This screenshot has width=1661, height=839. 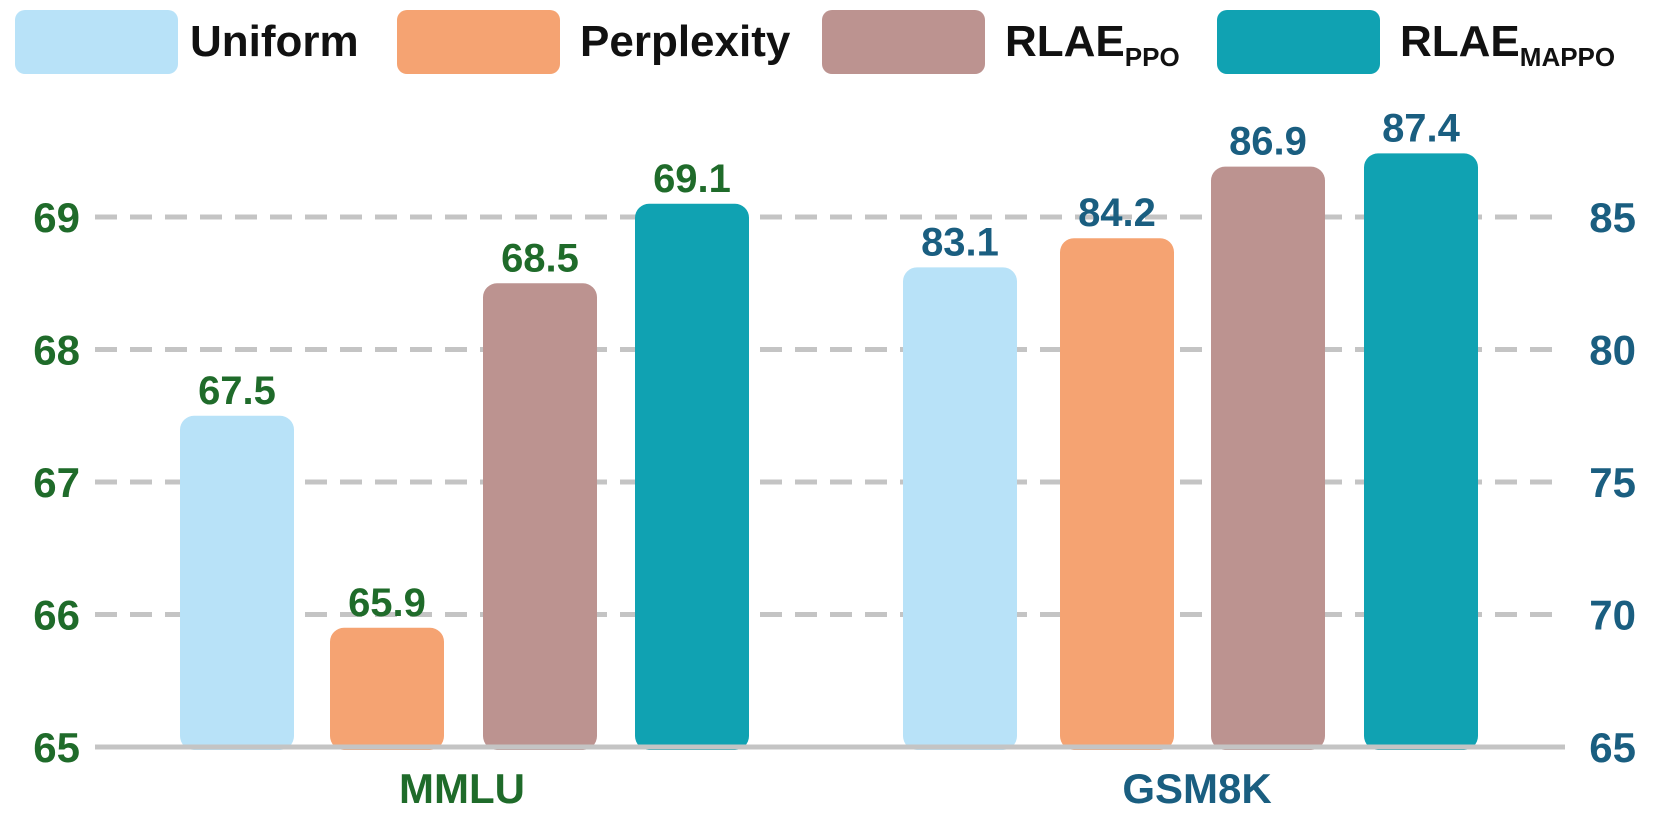 I want to click on legend-swatch-rlae-mappo, so click(x=1298, y=42).